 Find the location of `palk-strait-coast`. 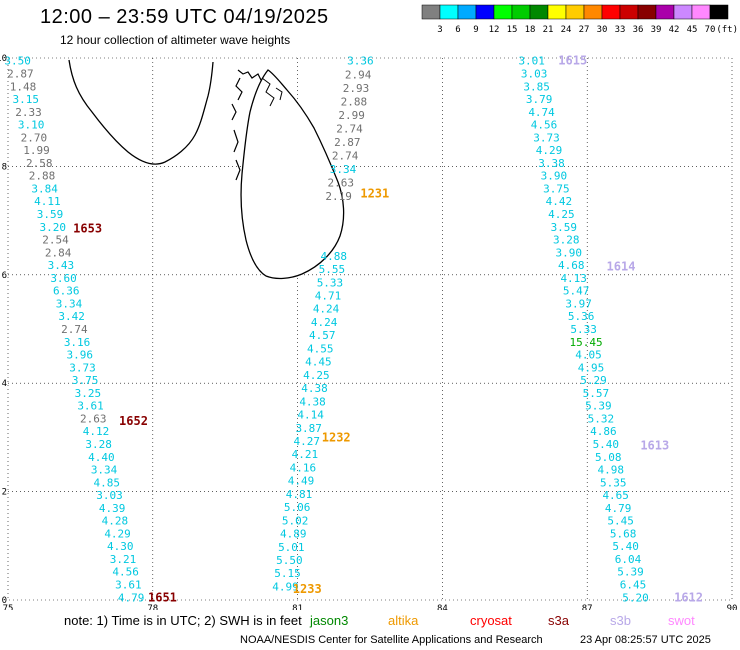

palk-strait-coast is located at coordinates (248, 125).